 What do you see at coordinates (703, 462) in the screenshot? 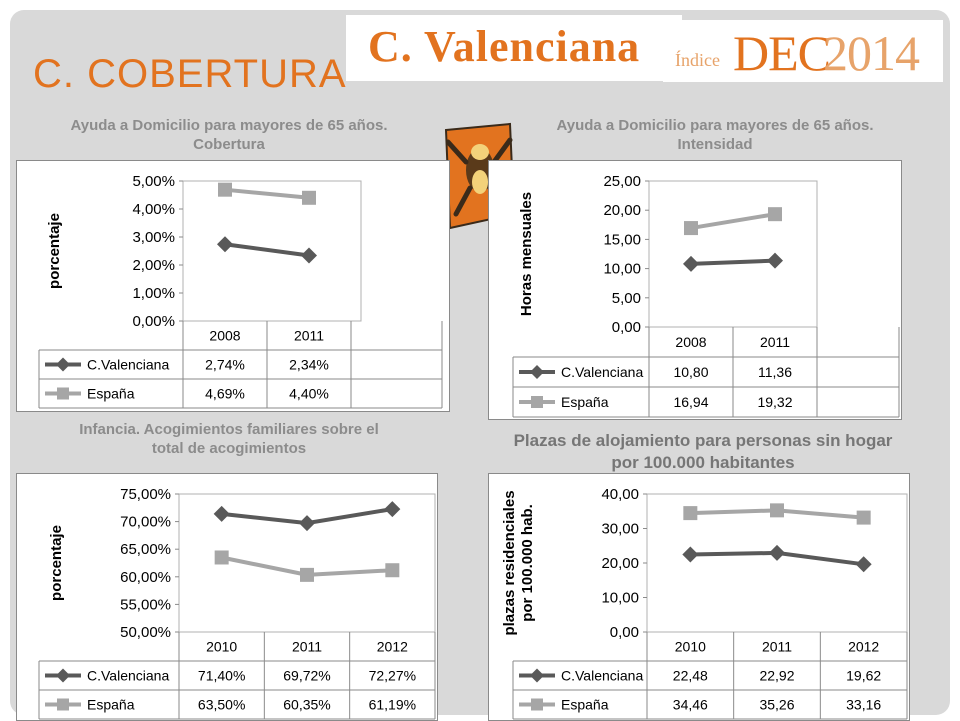
I see `chart4-title-line2: por 100.000 habitantes` at bounding box center [703, 462].